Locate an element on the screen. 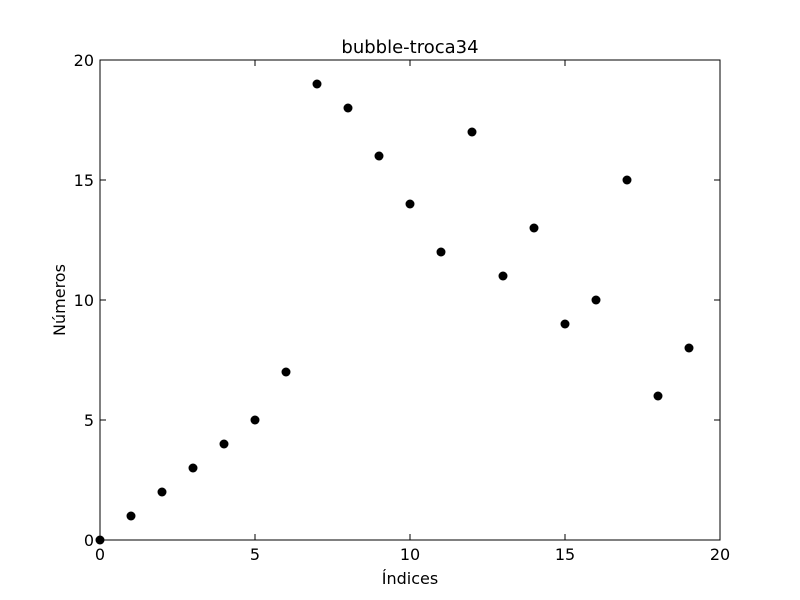 The height and width of the screenshot is (600, 800). x-axis-label: Índices is located at coordinates (410, 578).